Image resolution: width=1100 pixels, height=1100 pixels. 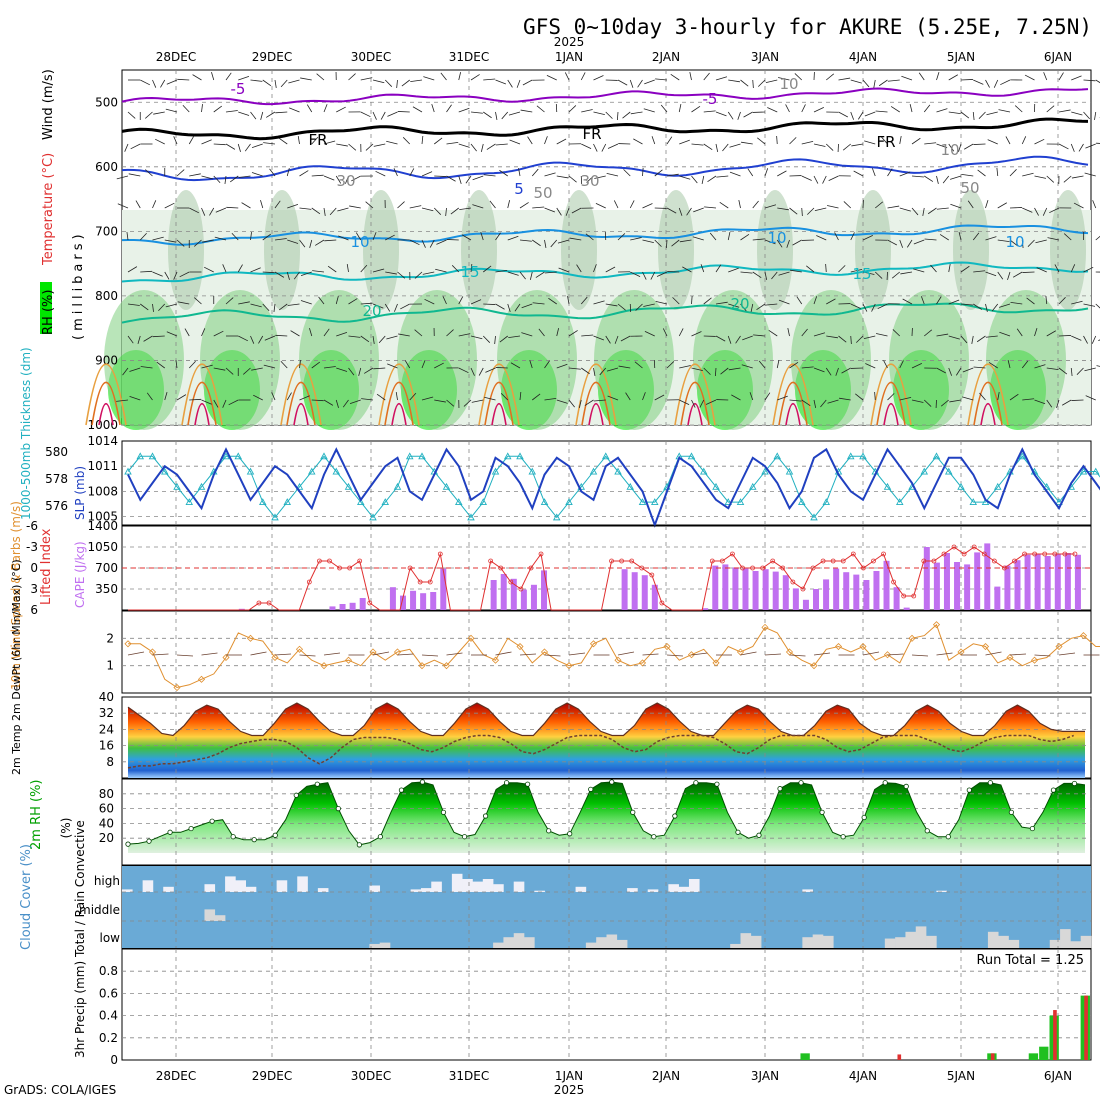 What do you see at coordinates (106, 838) in the screenshot?
I see `p6-tick-label: 20` at bounding box center [106, 838].